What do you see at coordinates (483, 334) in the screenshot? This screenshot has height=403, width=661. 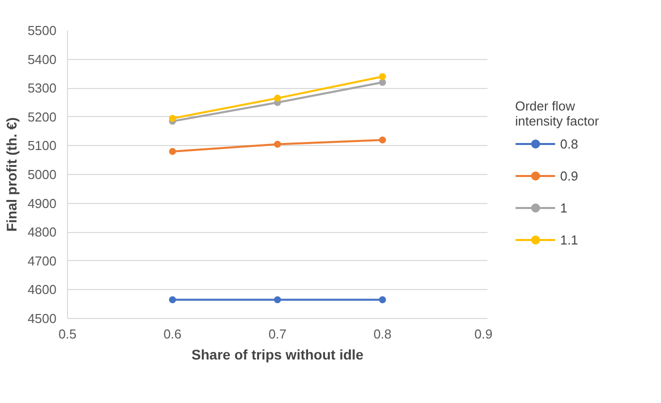 I see `x-tick-label: 0.9` at bounding box center [483, 334].